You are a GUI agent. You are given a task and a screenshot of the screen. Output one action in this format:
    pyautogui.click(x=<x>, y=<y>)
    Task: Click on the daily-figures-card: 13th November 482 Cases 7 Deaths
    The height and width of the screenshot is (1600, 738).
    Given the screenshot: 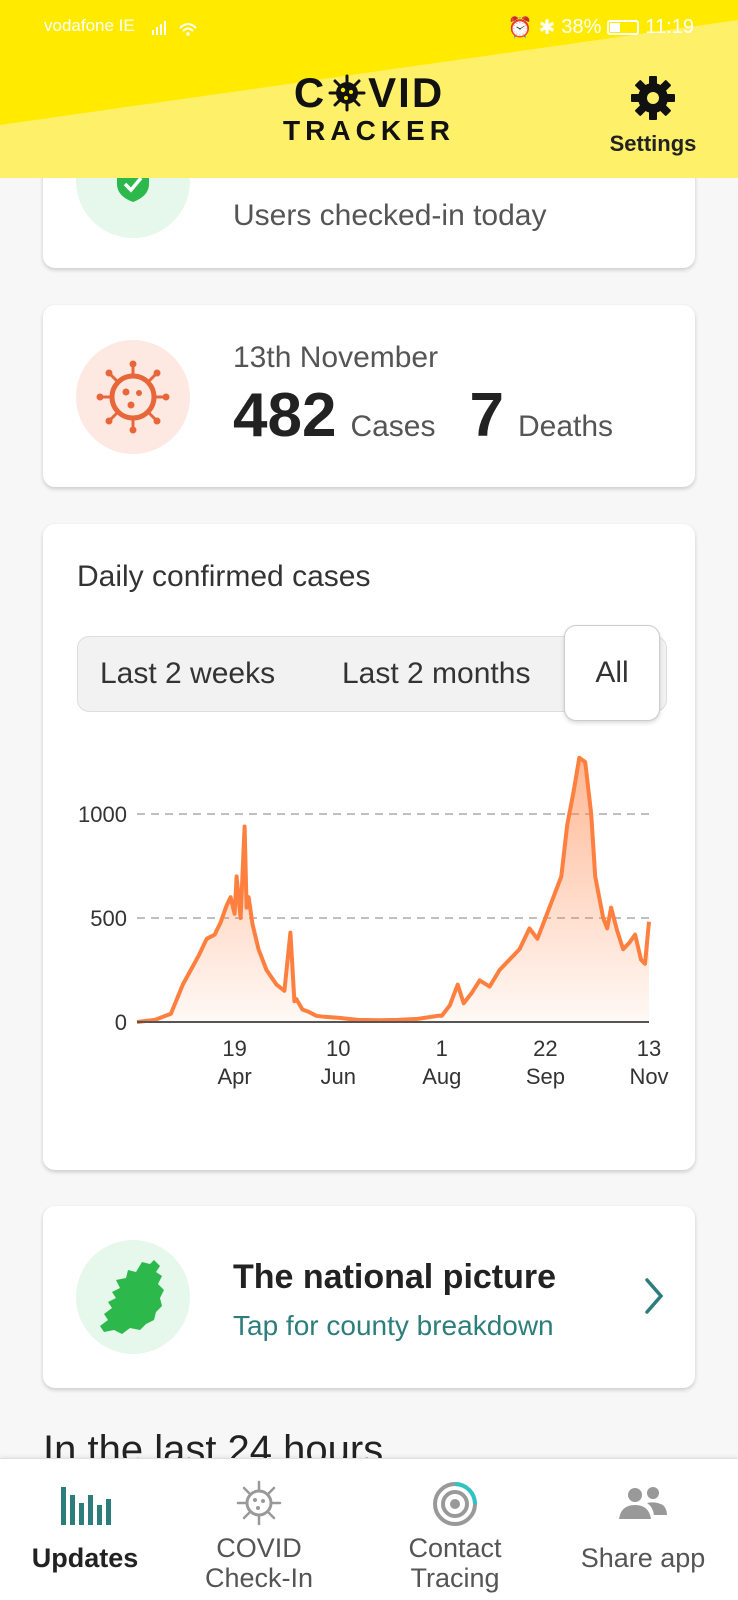 What is the action you would take?
    pyautogui.click(x=369, y=396)
    